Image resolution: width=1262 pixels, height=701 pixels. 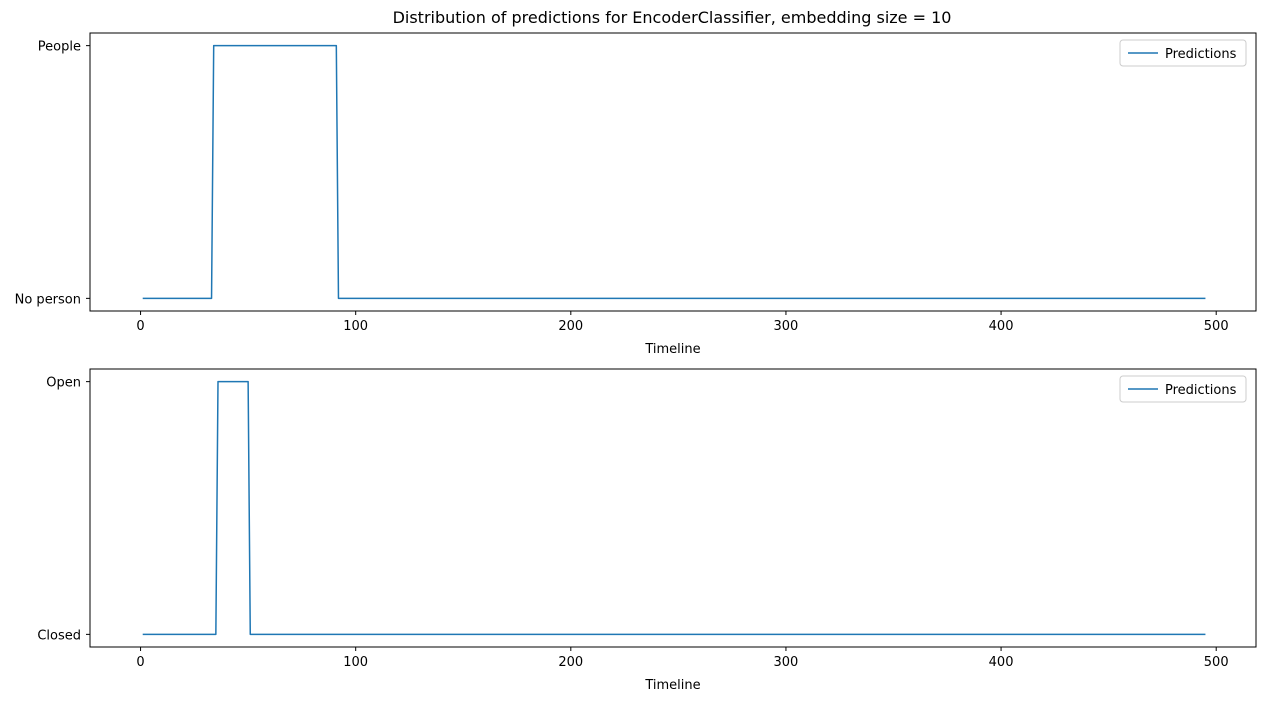 I want to click on y-tick-label: Open, so click(x=63, y=383).